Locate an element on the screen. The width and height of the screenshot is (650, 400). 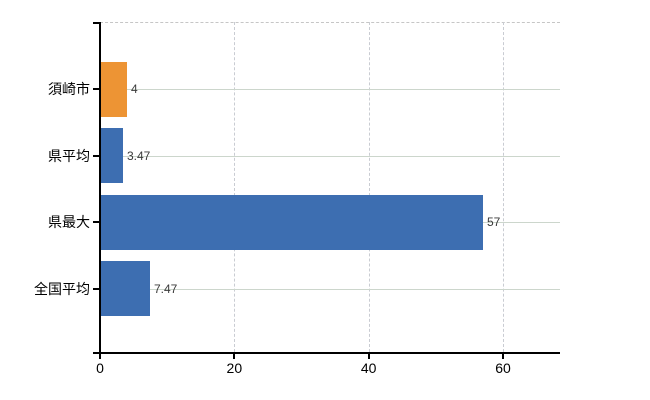
value-label: 7.47 is located at coordinates (166, 288).